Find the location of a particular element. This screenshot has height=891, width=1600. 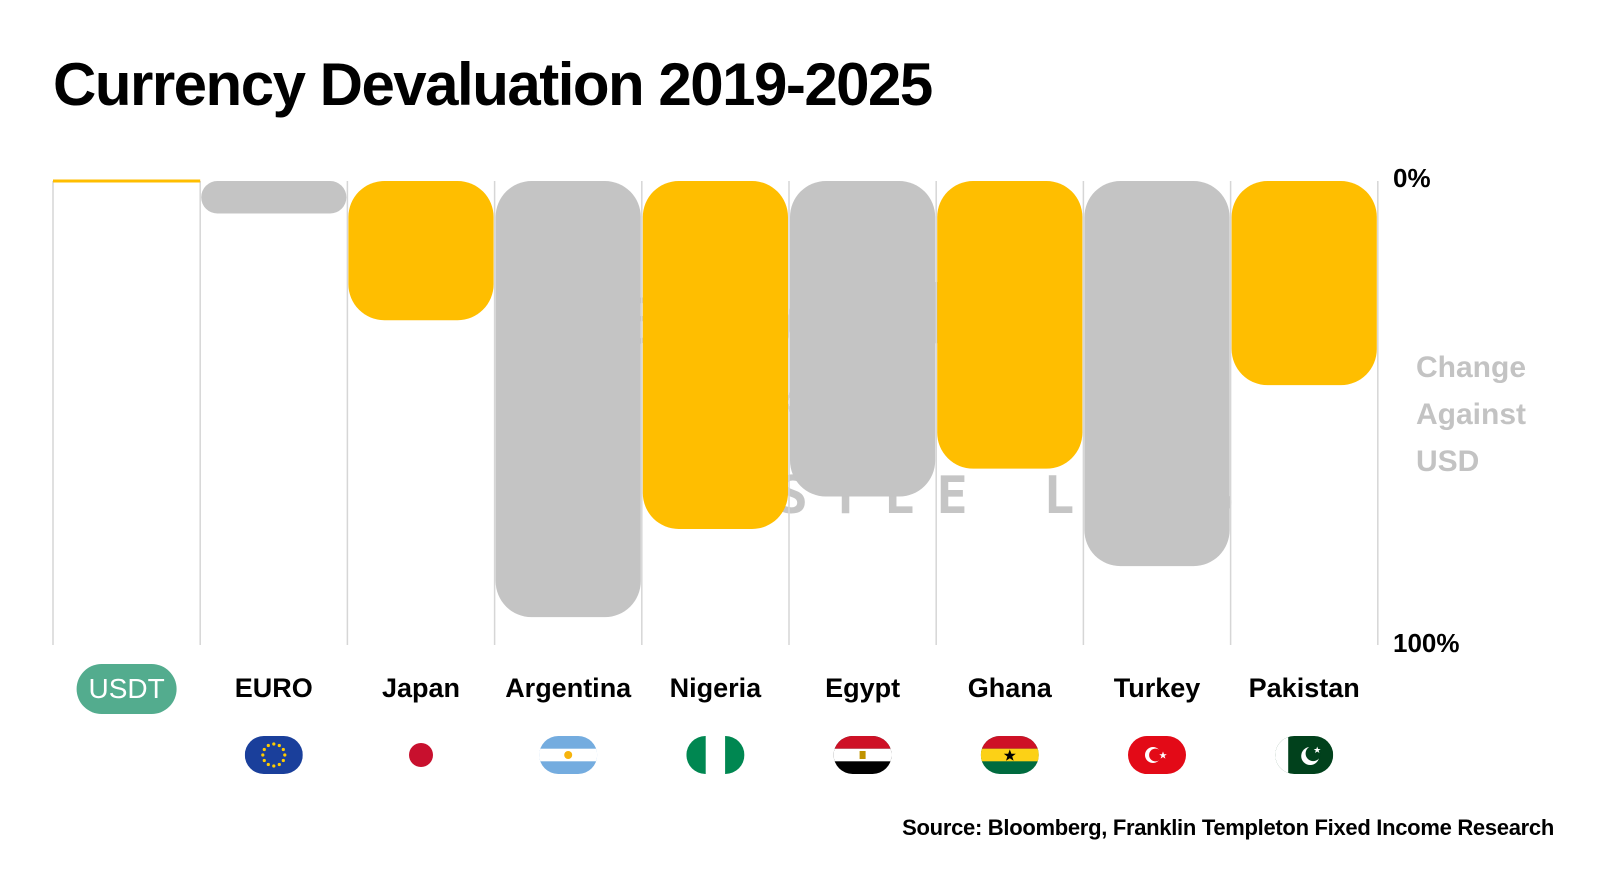

argentina-flag-icon is located at coordinates (568, 755).